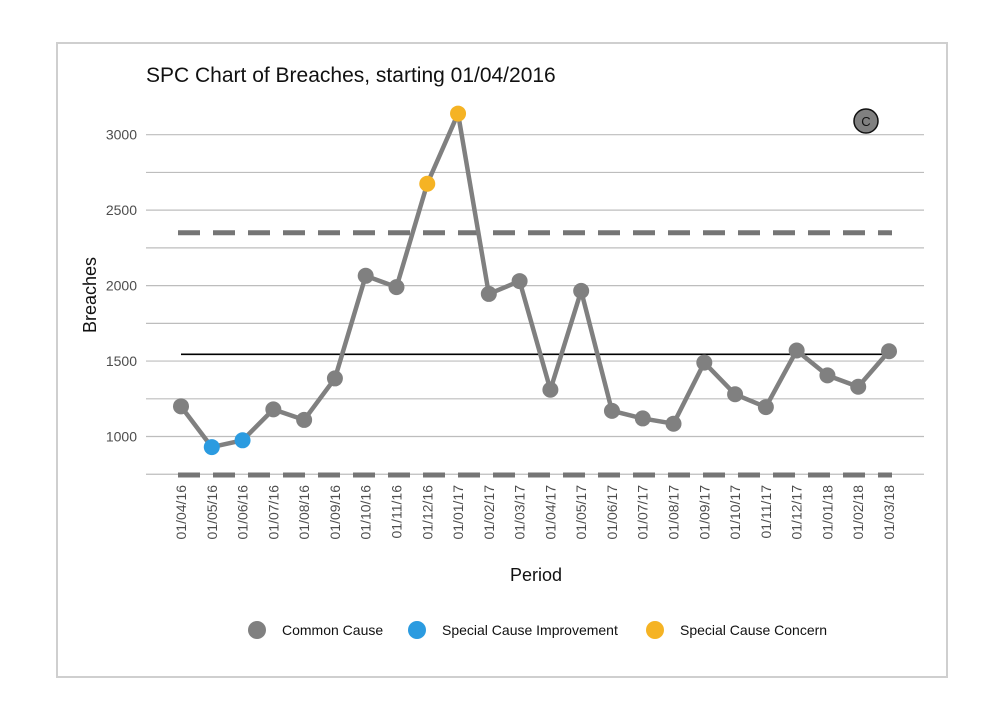  I want to click on x-tick-label: 01/01/17, so click(458, 512).